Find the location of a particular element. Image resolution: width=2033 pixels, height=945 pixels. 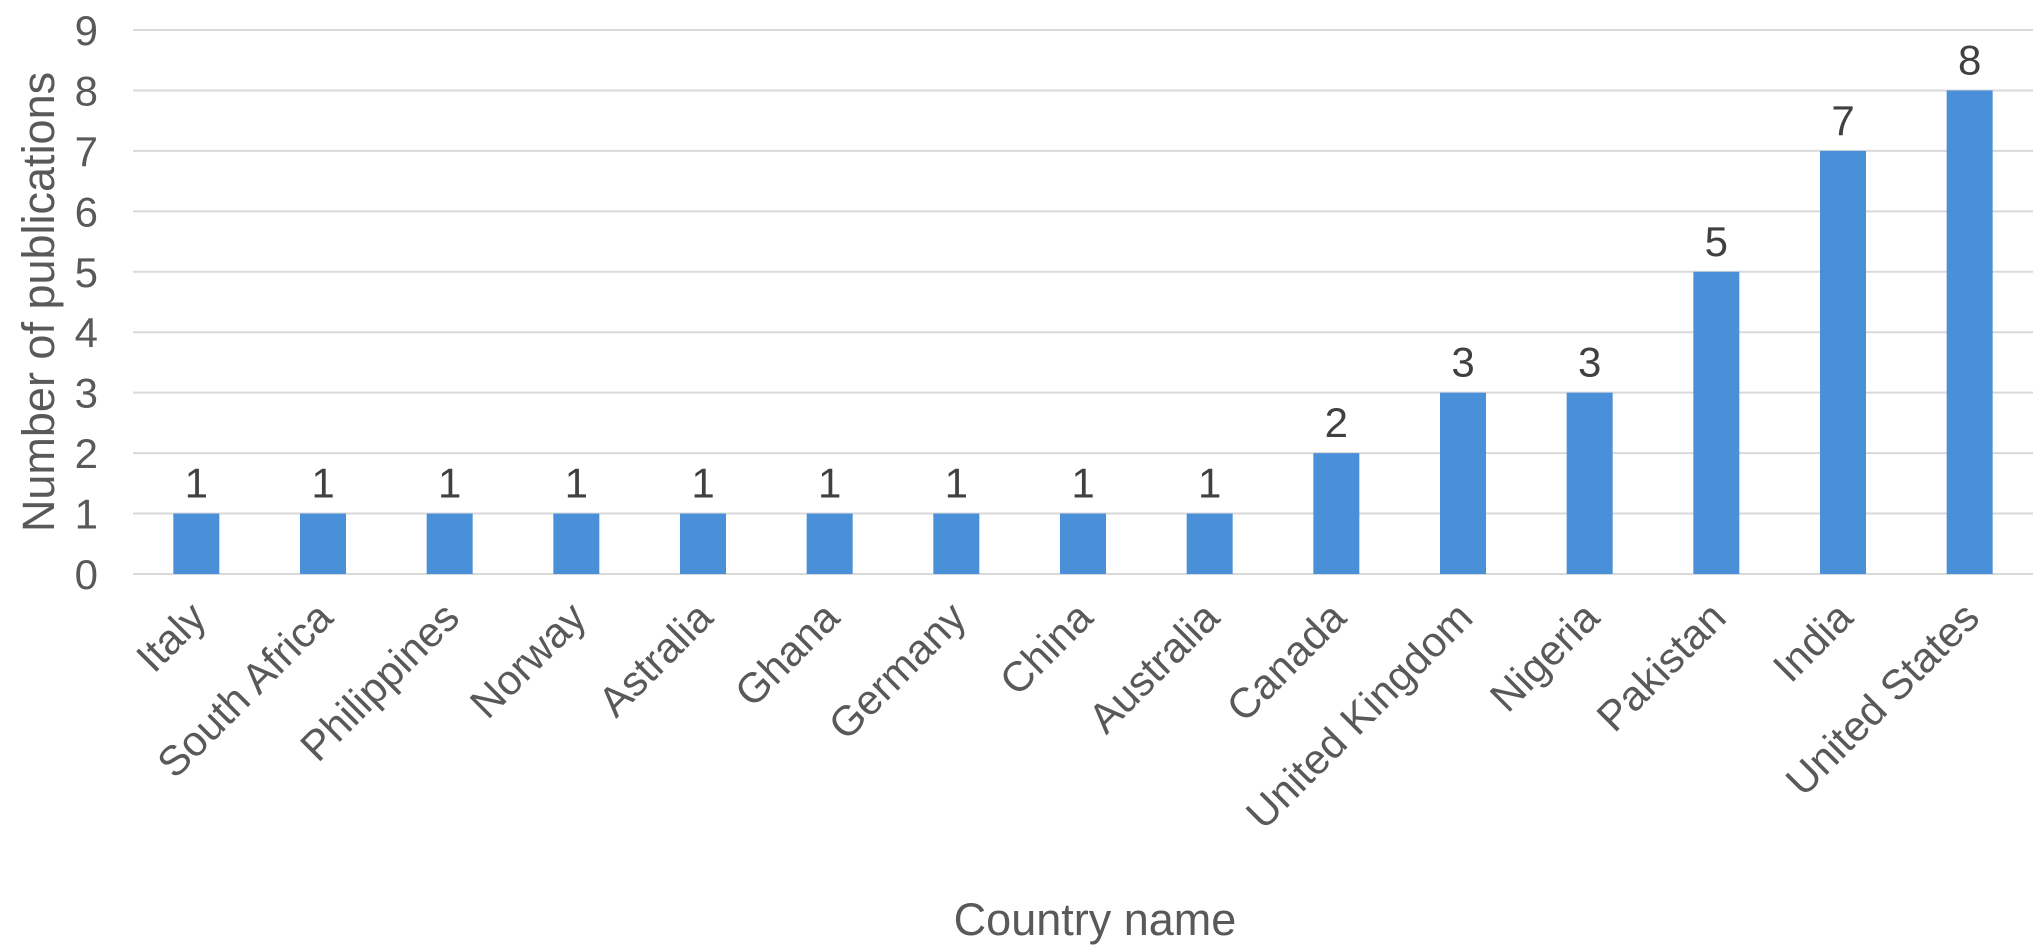

y-axis-title: Number of publications is located at coordinates (38, 302).